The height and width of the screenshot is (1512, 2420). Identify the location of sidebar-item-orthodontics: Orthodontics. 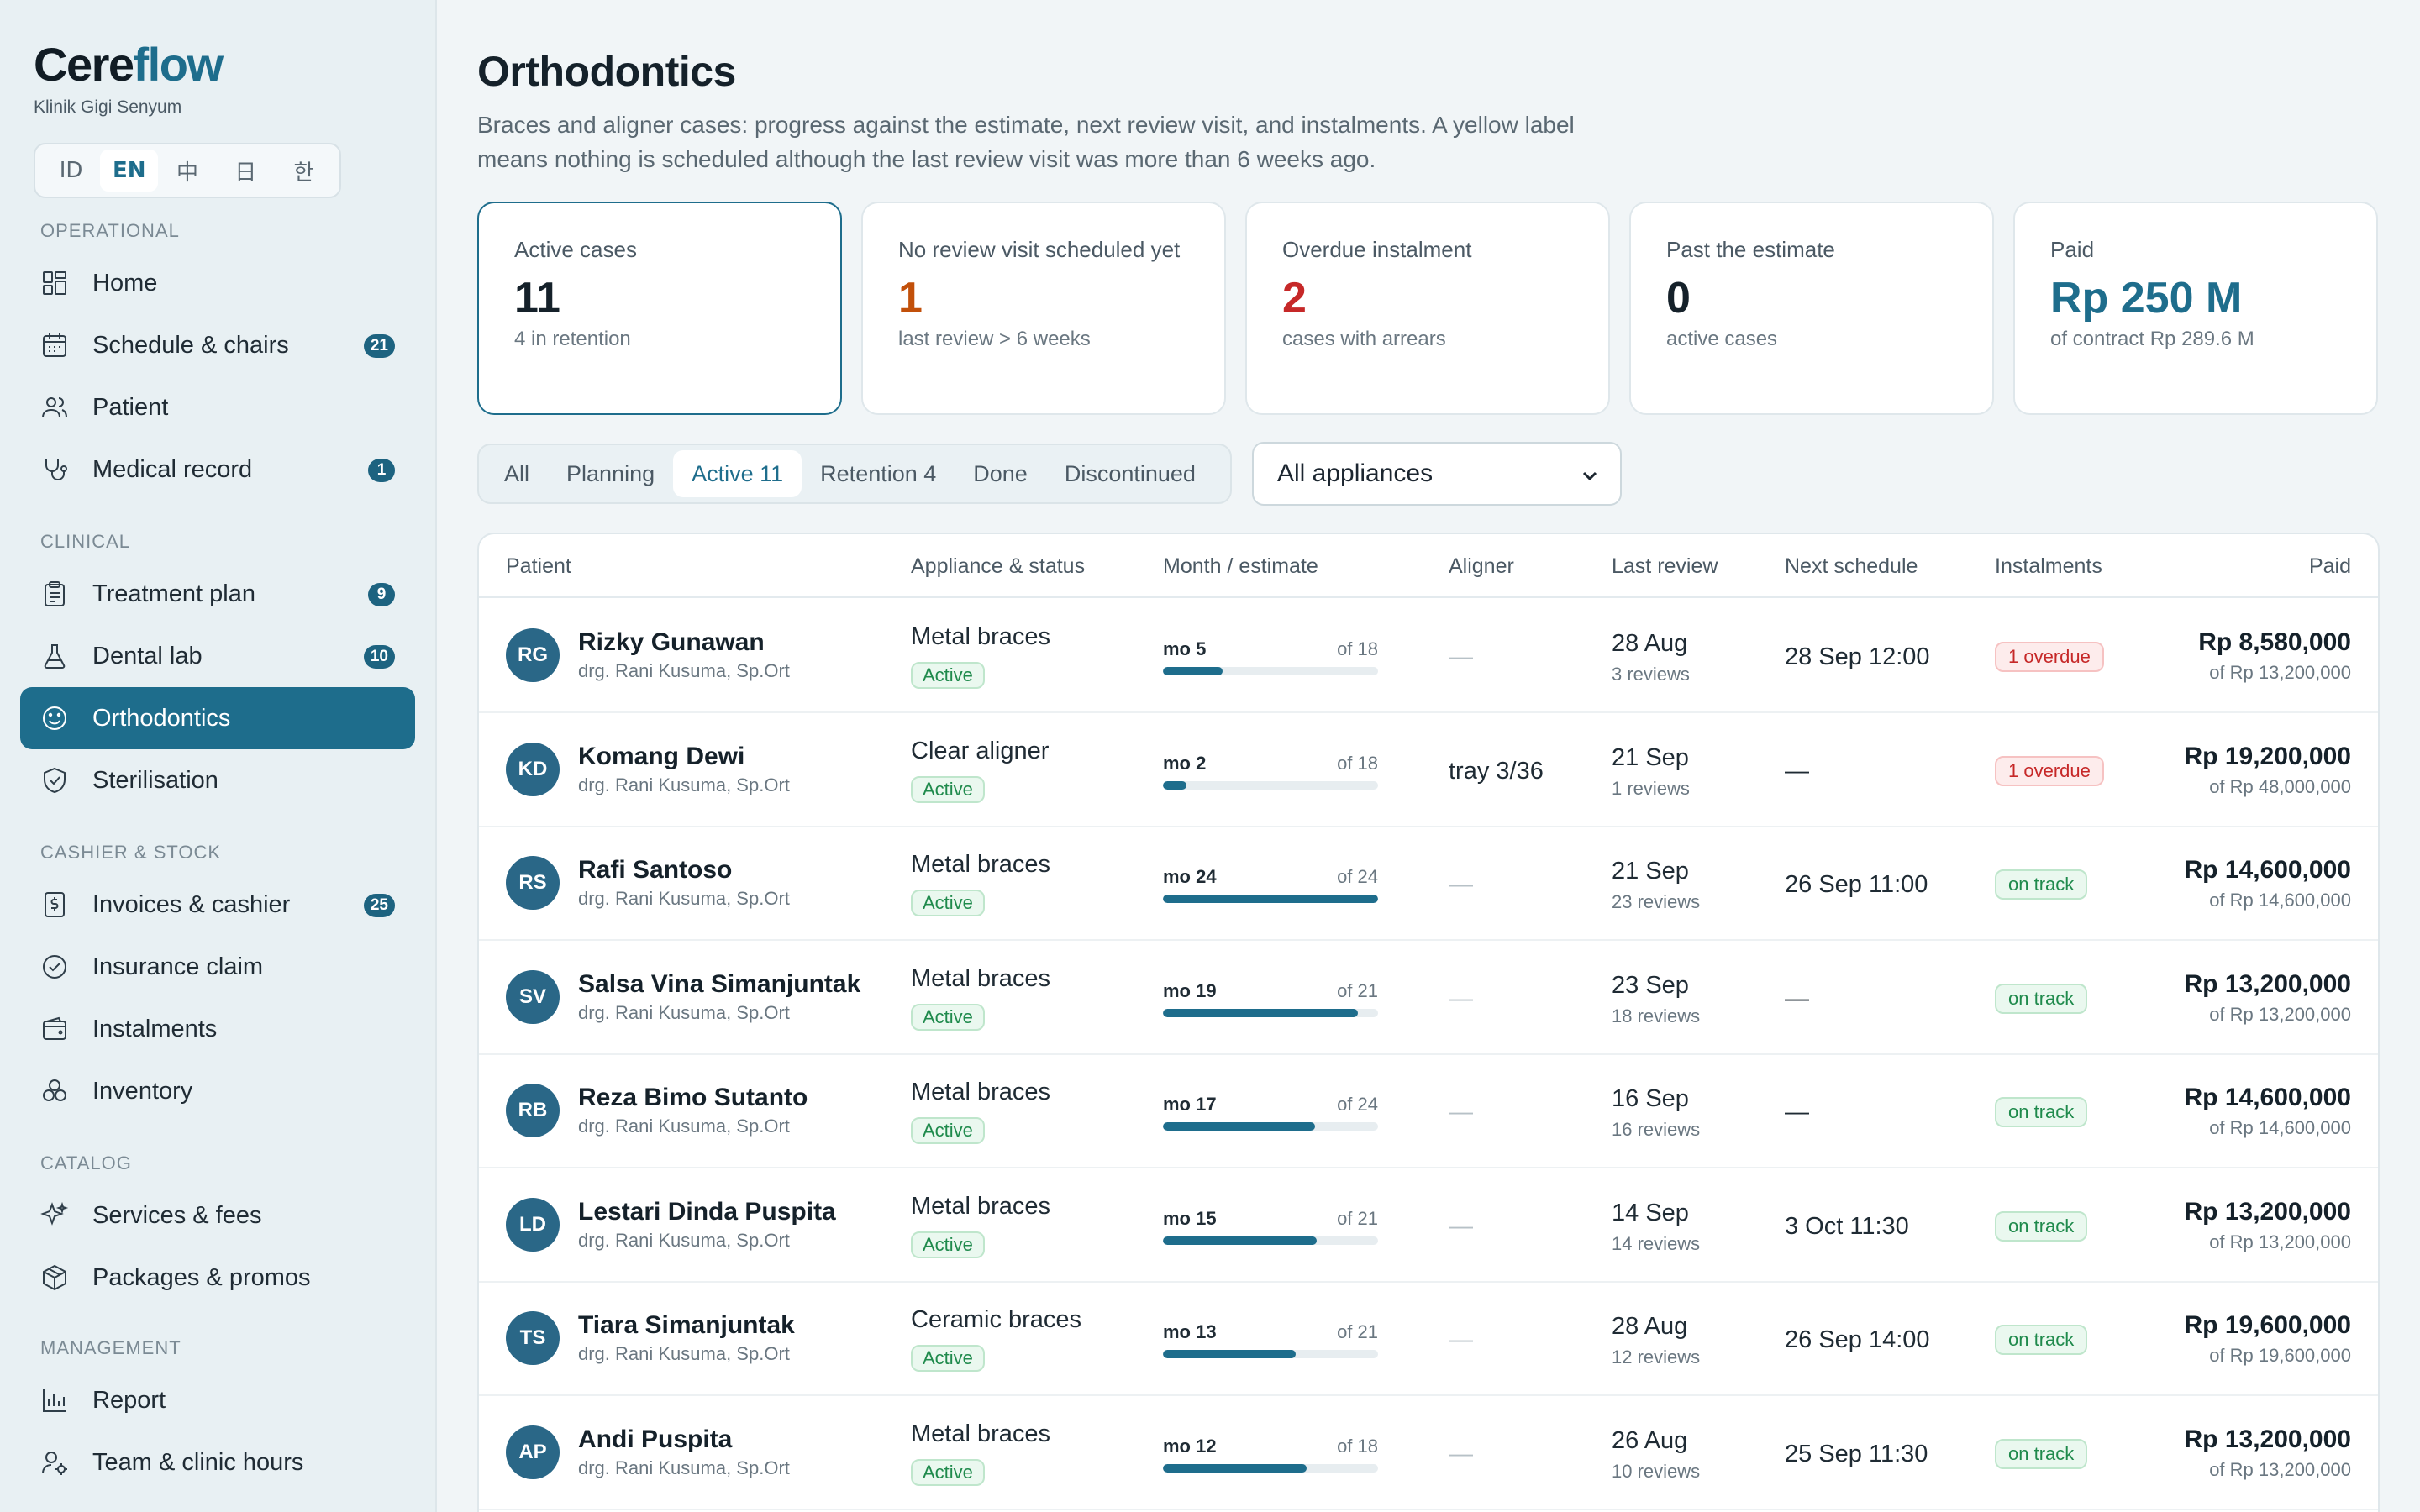
(218, 718).